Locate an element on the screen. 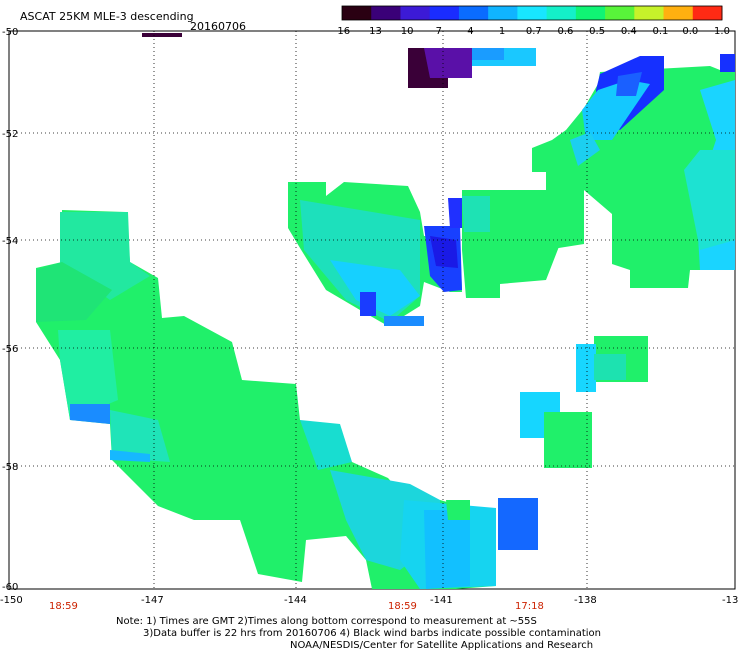 The height and width of the screenshot is (650, 740). swath-central is located at coordinates (375, 254).